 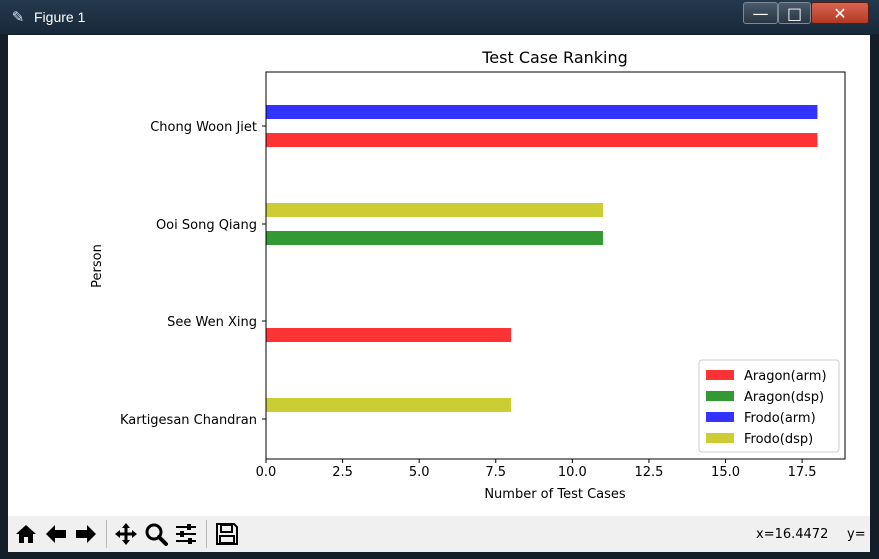 I want to click on x-axis-label: Number of Test Cases, so click(x=555, y=494).